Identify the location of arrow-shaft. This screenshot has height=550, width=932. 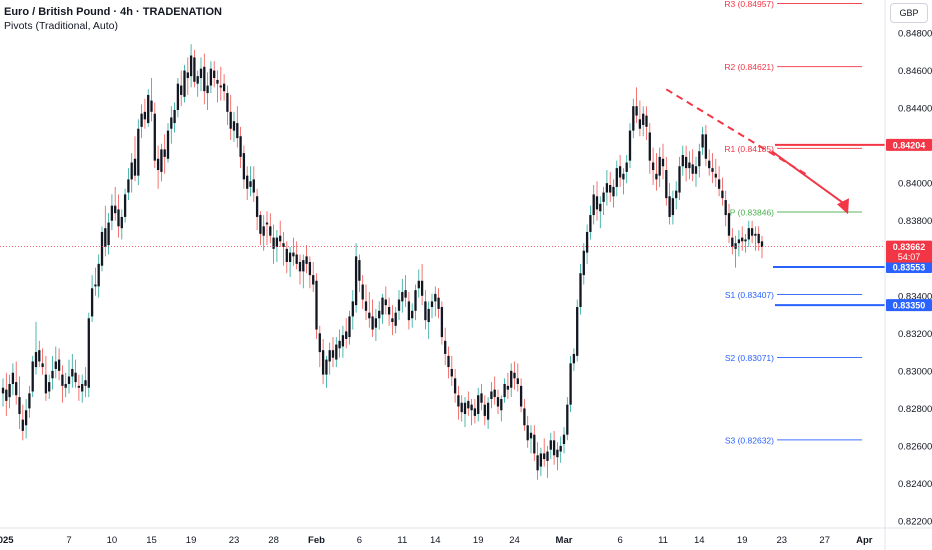
(808, 178).